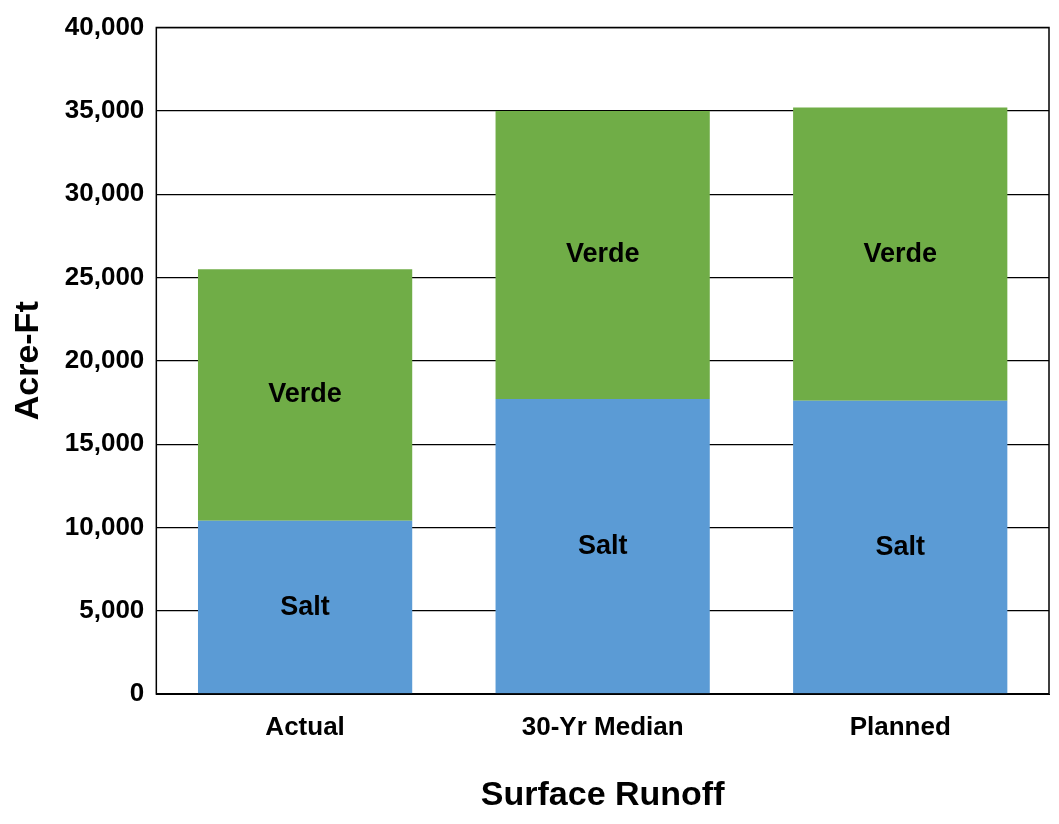  I want to click on series-label: Salt, so click(305, 605).